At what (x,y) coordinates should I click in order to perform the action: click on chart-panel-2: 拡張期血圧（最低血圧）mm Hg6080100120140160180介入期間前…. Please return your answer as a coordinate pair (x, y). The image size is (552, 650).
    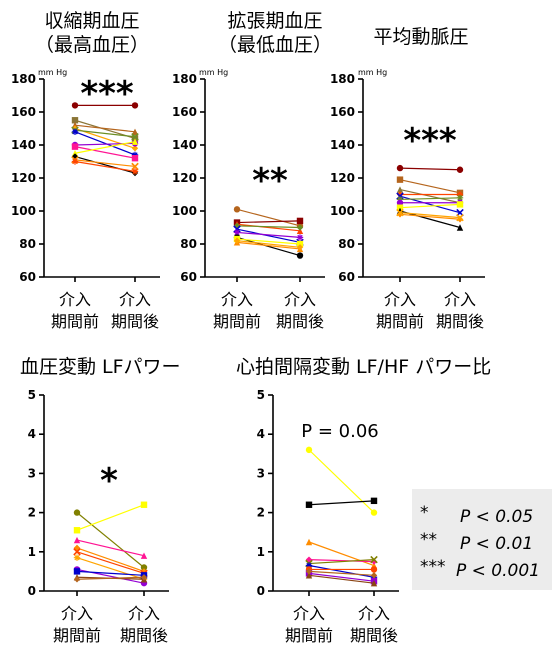
    Looking at the image, I should click on (252, 170).